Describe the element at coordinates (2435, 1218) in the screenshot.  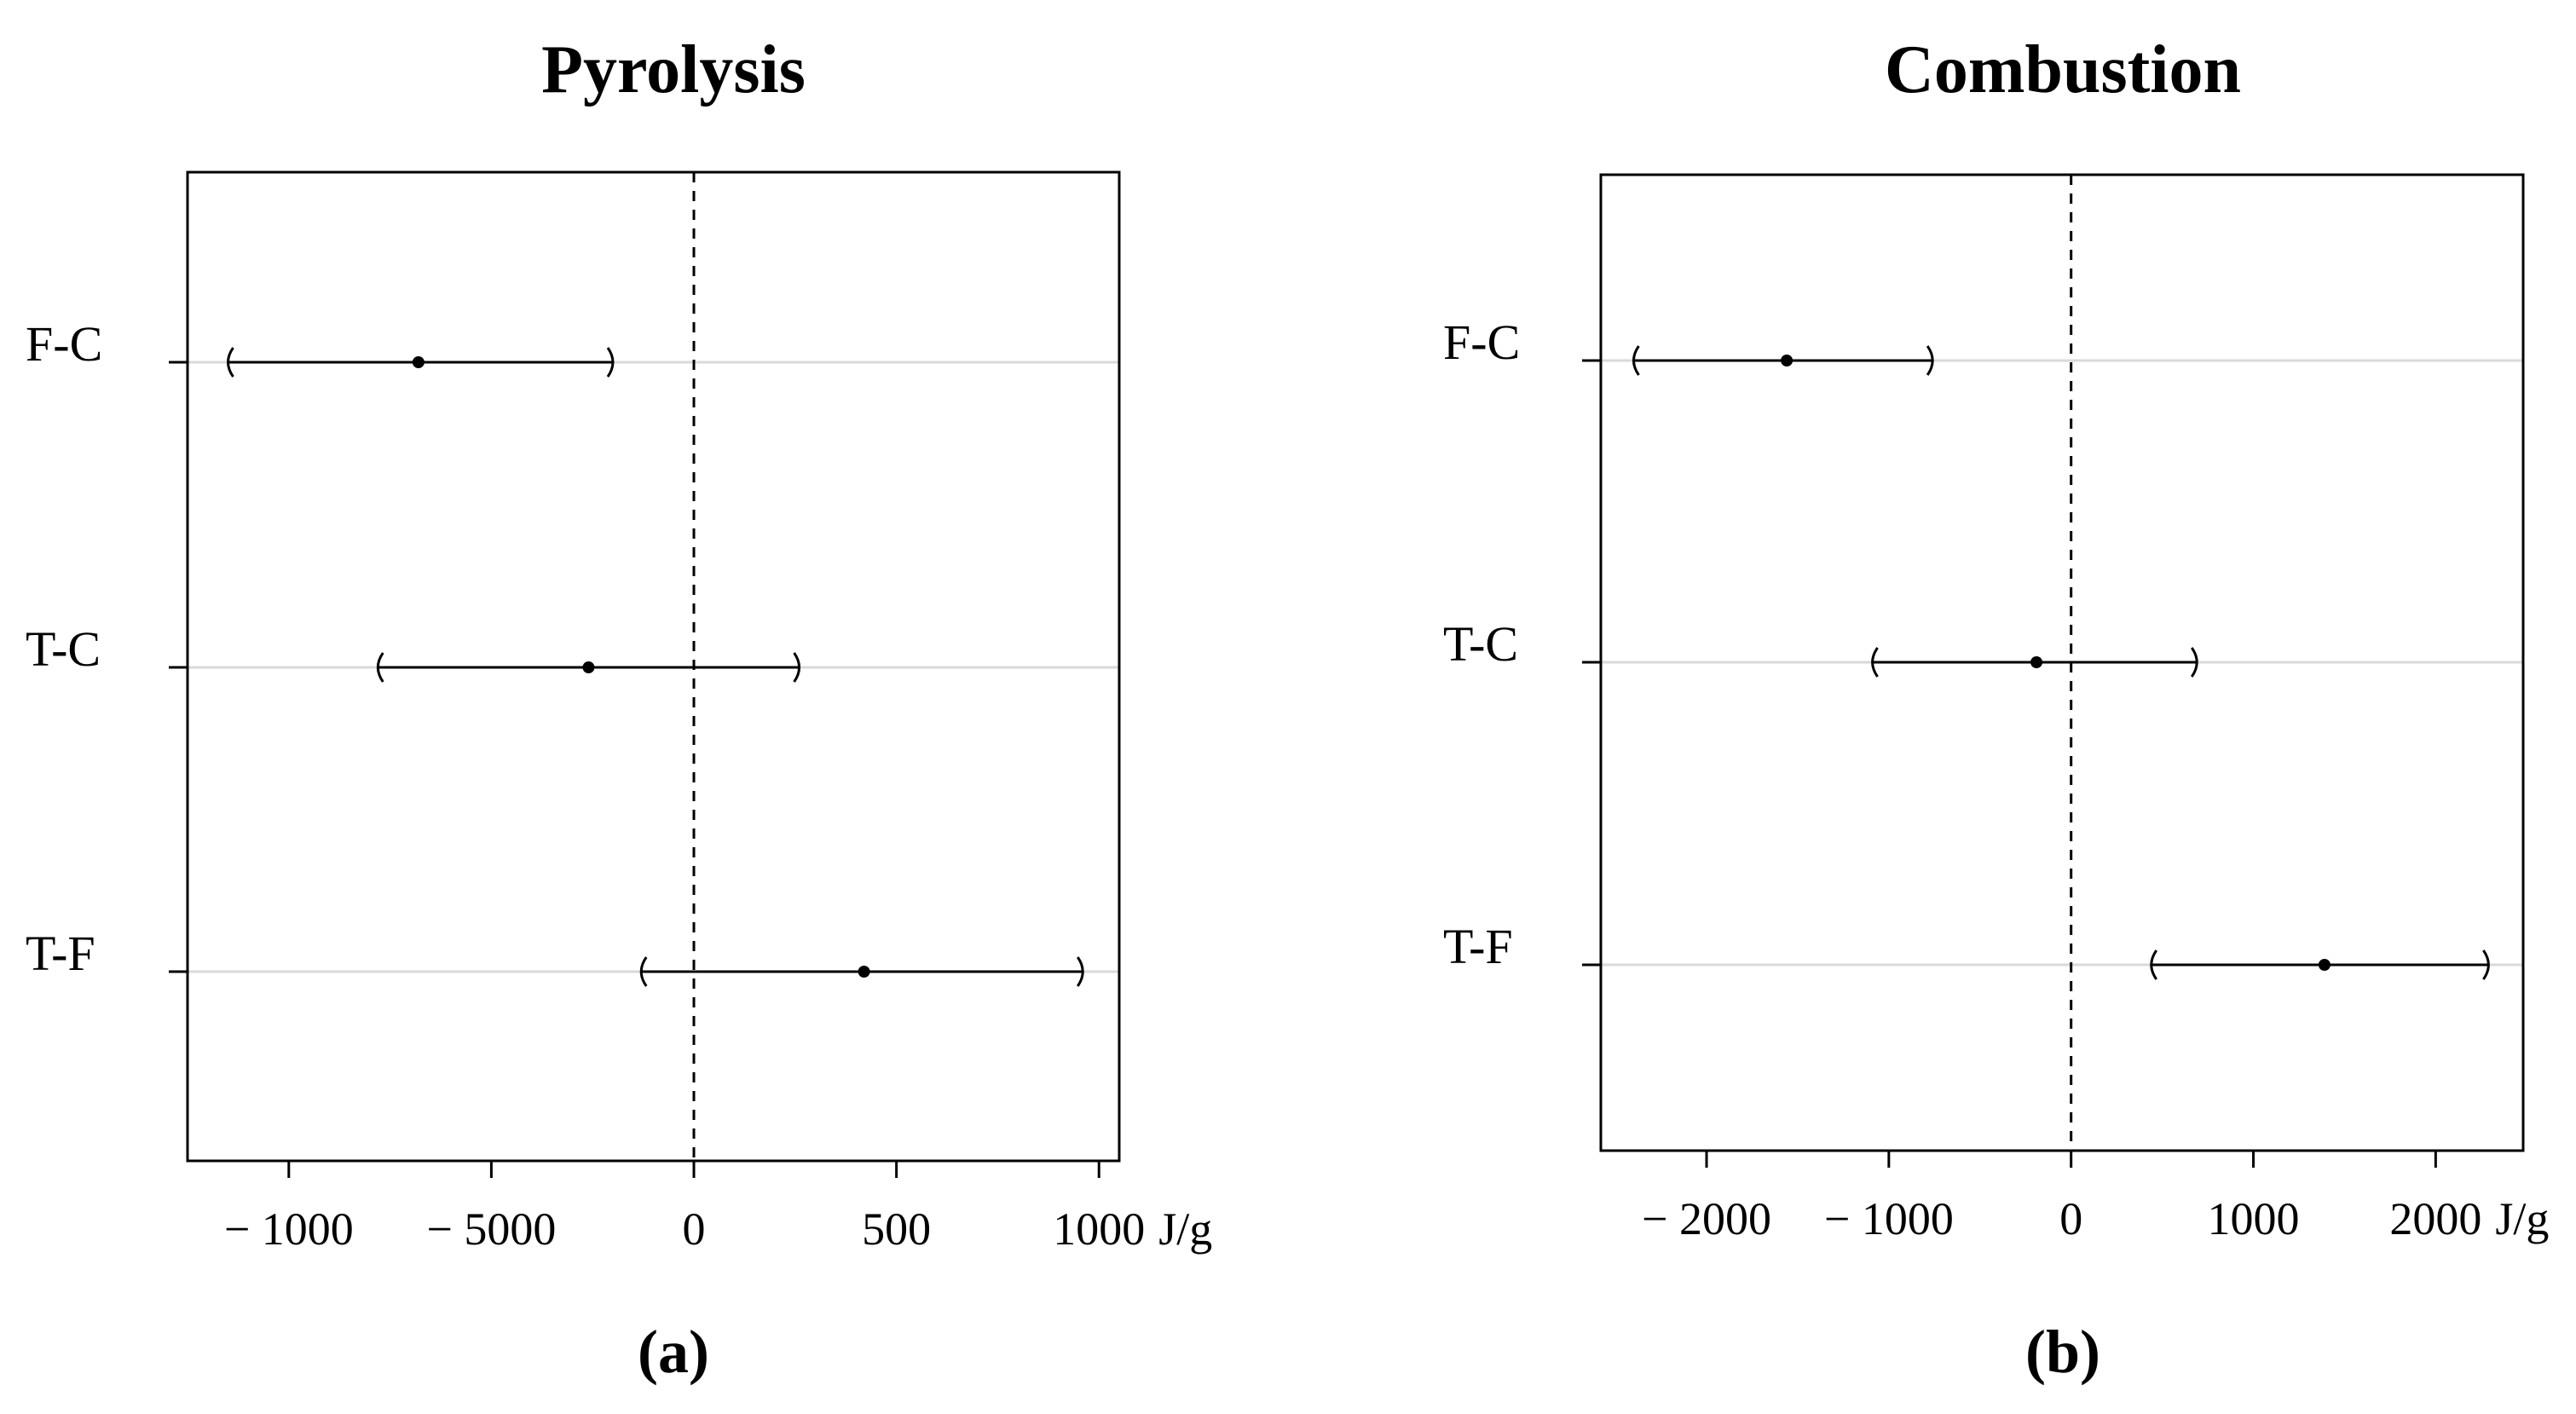
I see `x-tick-label: 2000` at that location.